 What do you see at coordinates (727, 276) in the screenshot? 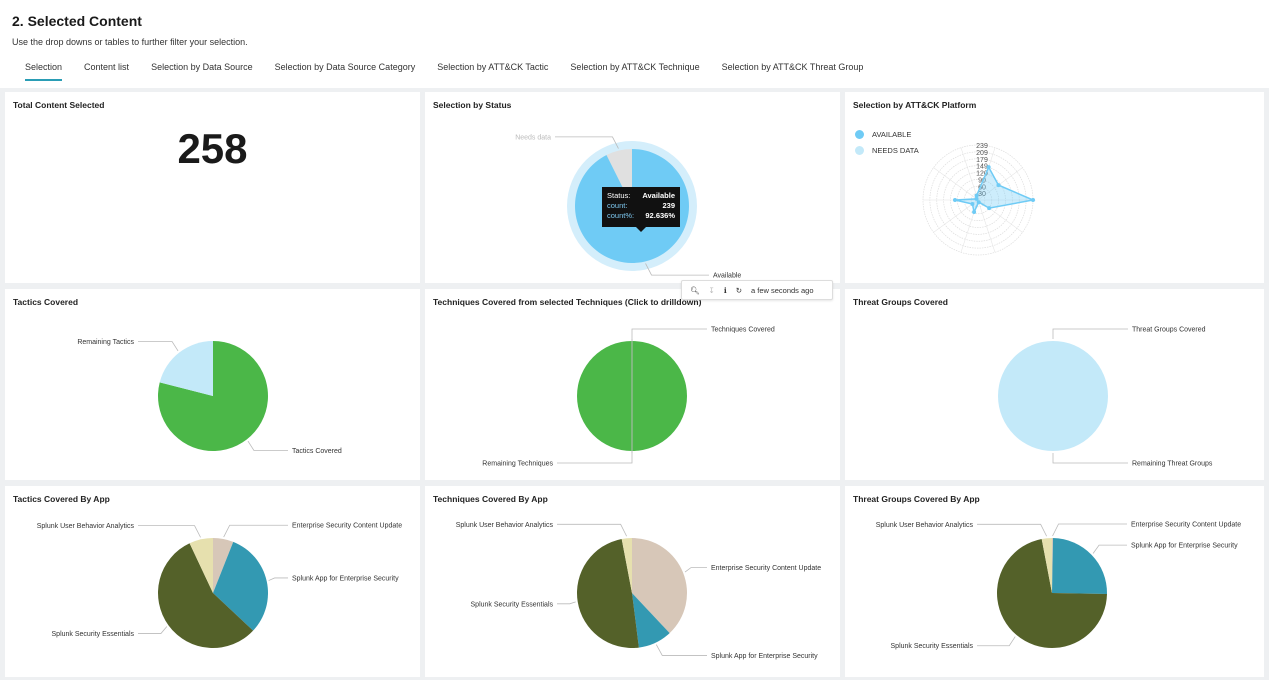
I see `slice-label: Available` at bounding box center [727, 276].